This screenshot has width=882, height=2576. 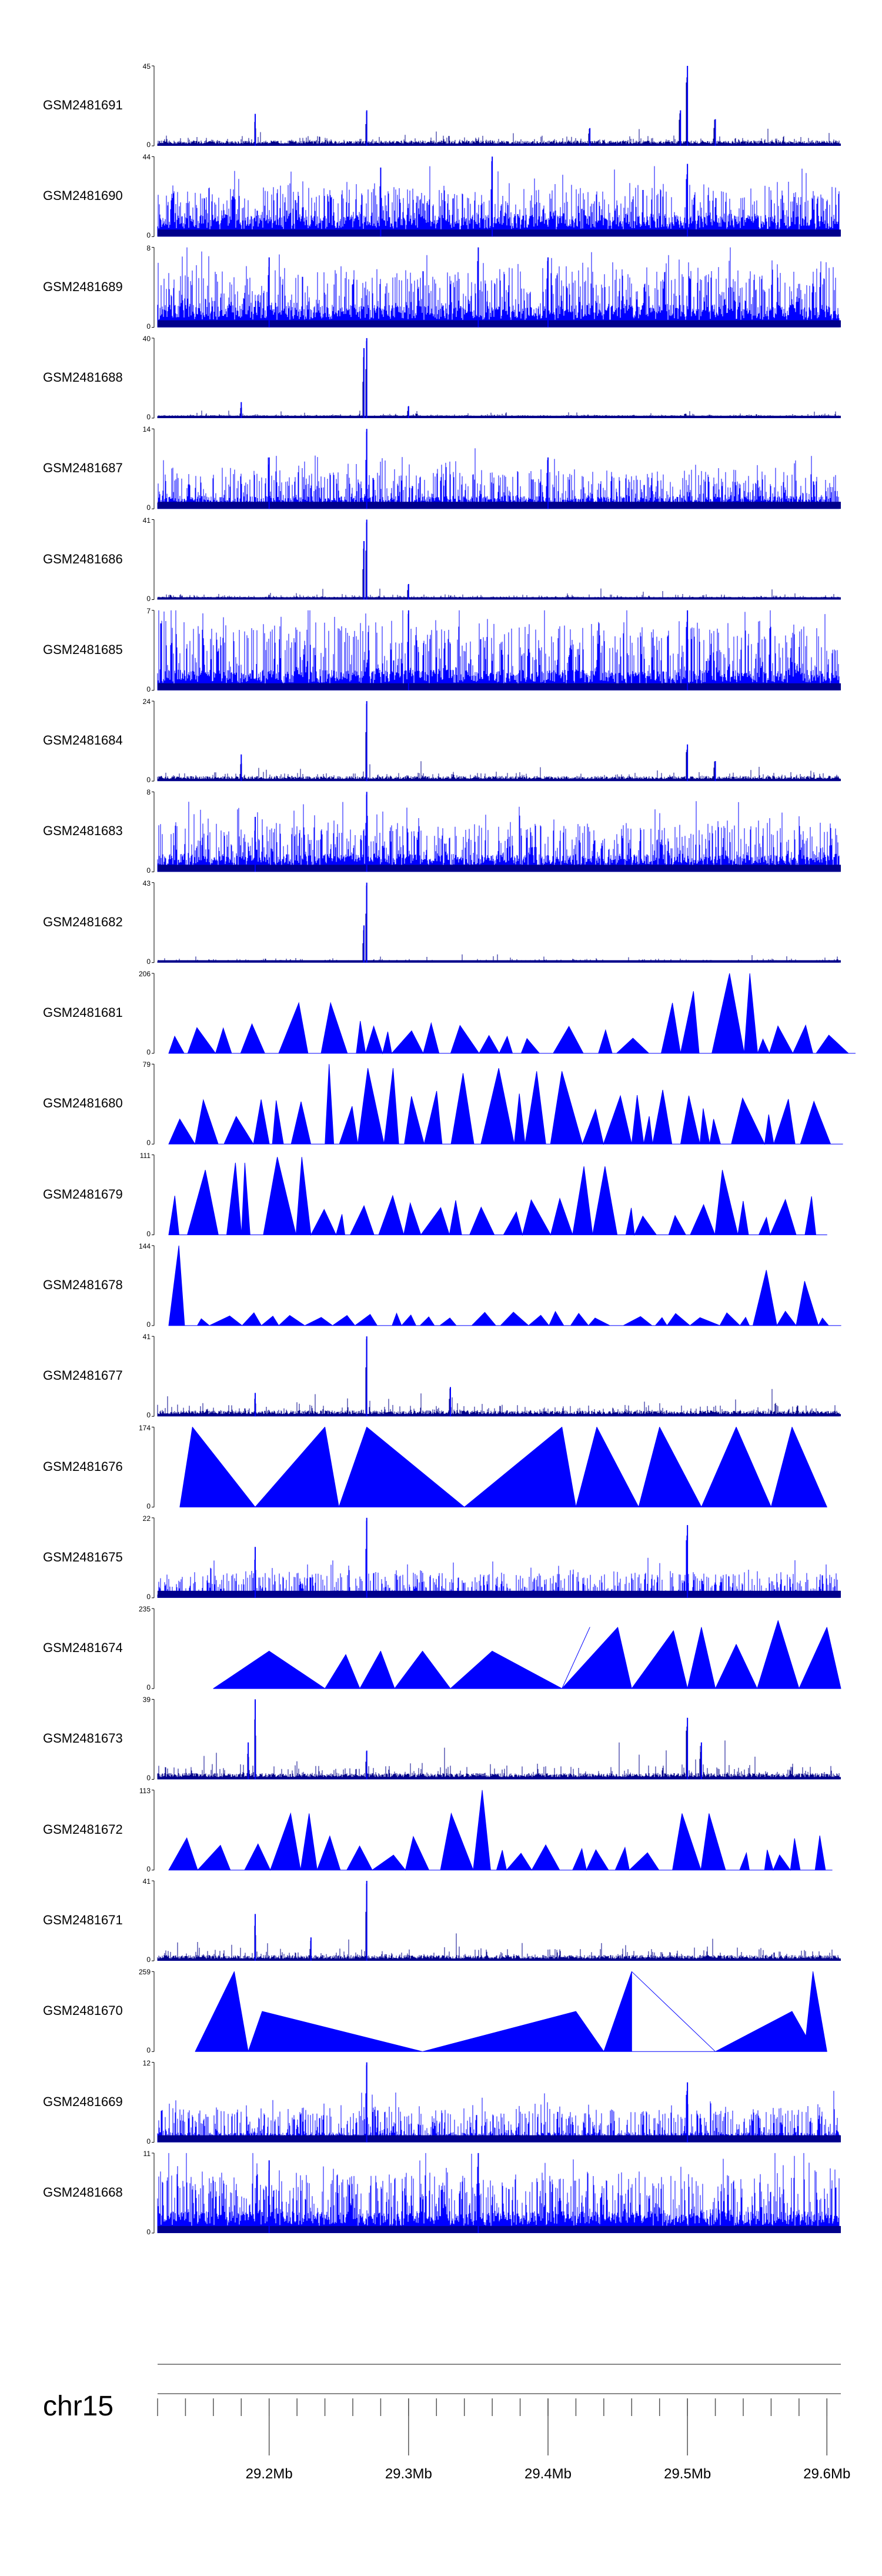 What do you see at coordinates (145, 1246) in the screenshot?
I see `y-max-label: 144` at bounding box center [145, 1246].